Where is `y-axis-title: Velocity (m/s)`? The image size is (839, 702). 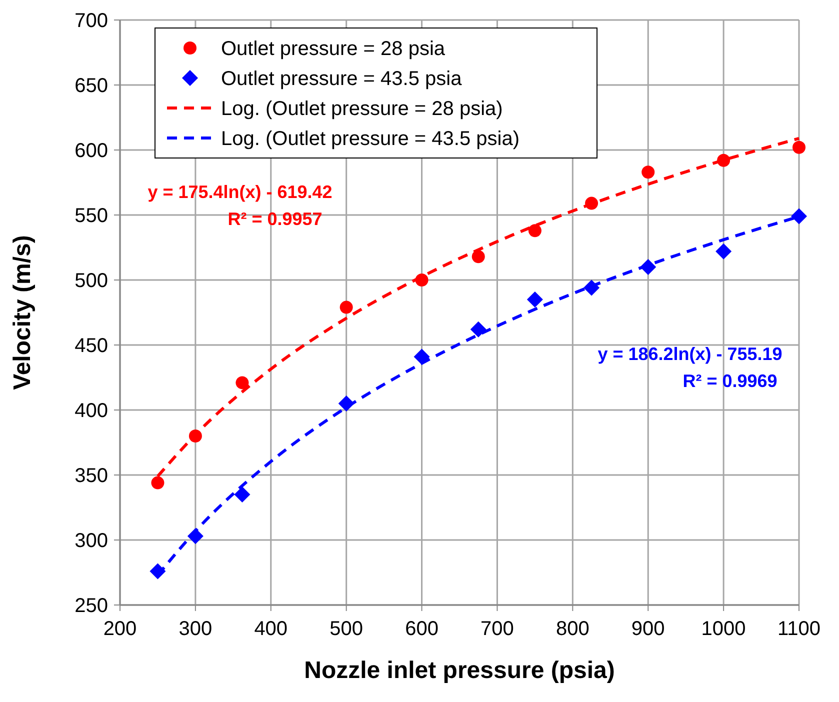 y-axis-title: Velocity (m/s) is located at coordinates (22, 312).